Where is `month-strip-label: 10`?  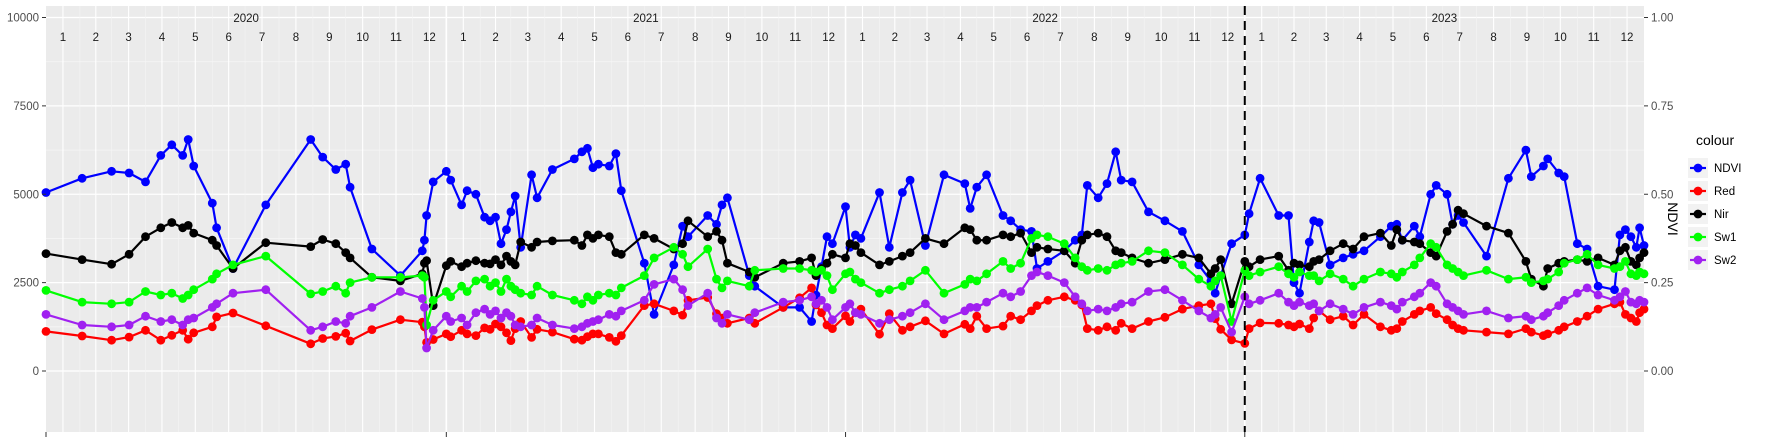 month-strip-label: 10 is located at coordinates (761, 38).